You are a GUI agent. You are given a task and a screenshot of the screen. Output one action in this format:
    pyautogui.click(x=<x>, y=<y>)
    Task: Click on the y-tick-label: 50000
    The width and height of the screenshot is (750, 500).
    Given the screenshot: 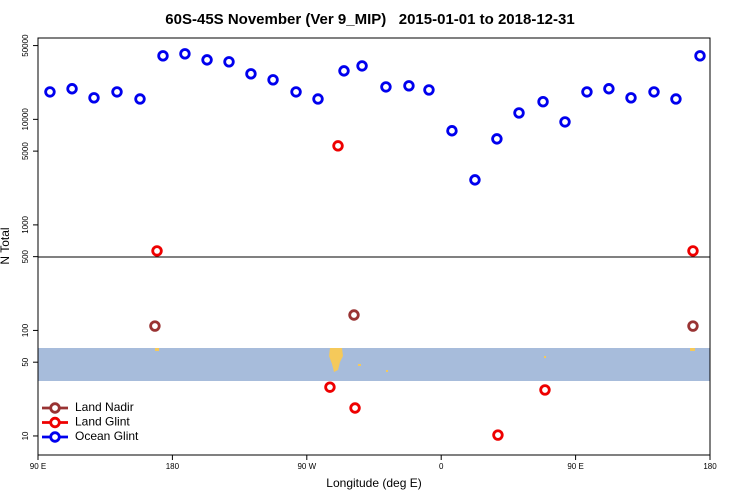 What is the action you would take?
    pyautogui.click(x=25, y=45)
    